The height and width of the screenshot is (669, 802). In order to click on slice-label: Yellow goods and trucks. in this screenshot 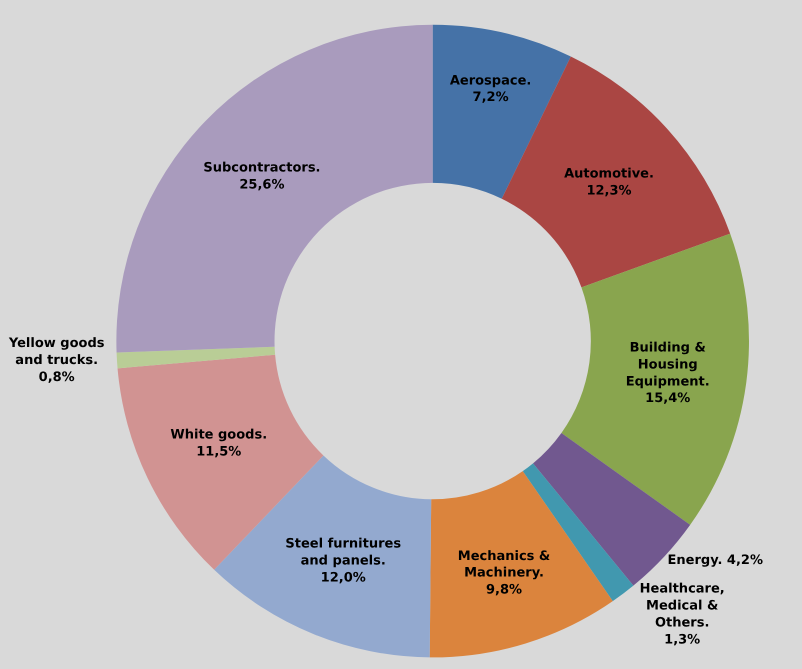, I will do `click(56, 352)`.